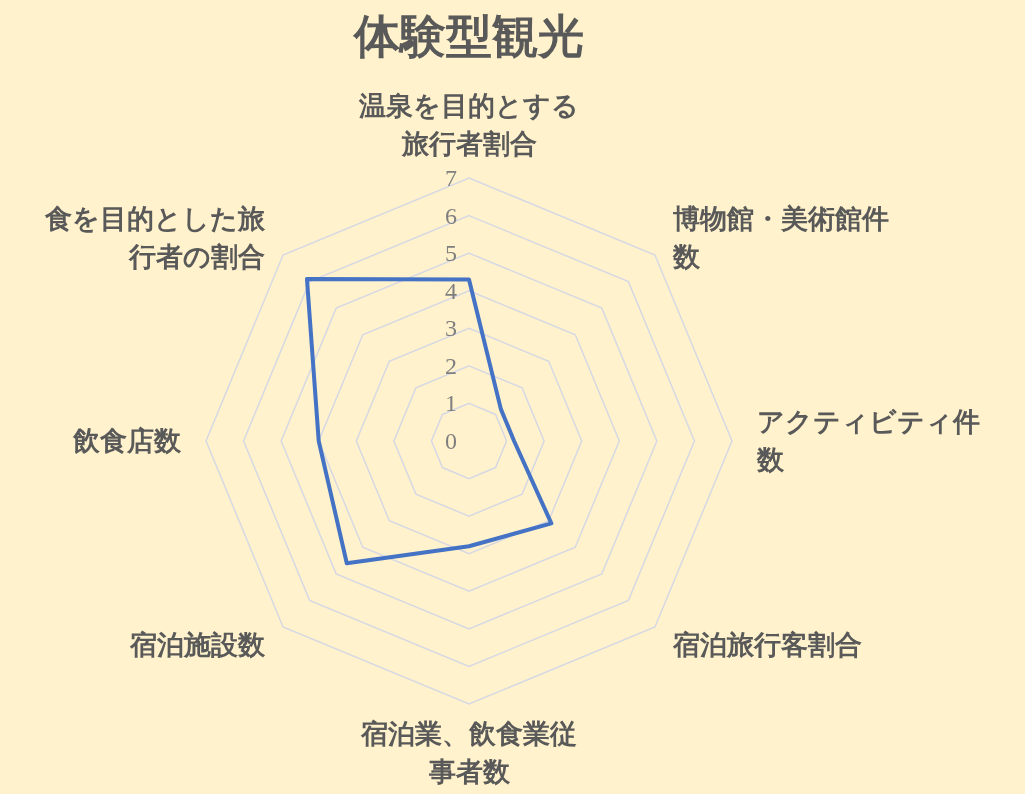 This screenshot has height=794, width=1025. Describe the element at coordinates (451, 441) in the screenshot. I see `y-tick-label: 0` at that location.